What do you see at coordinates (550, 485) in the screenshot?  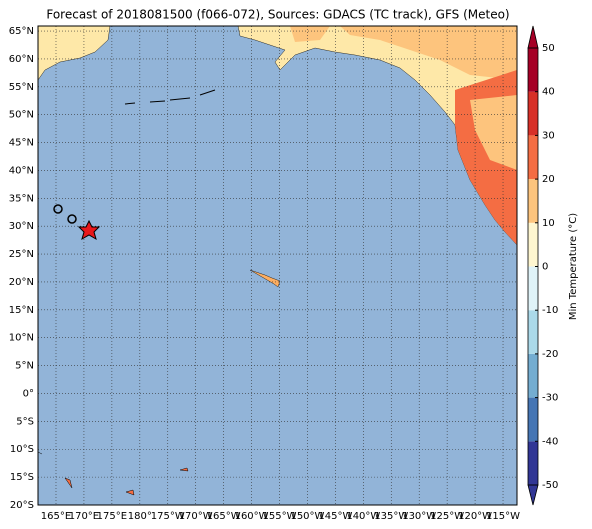 I see `colorbar-tick-label: -50` at bounding box center [550, 485].